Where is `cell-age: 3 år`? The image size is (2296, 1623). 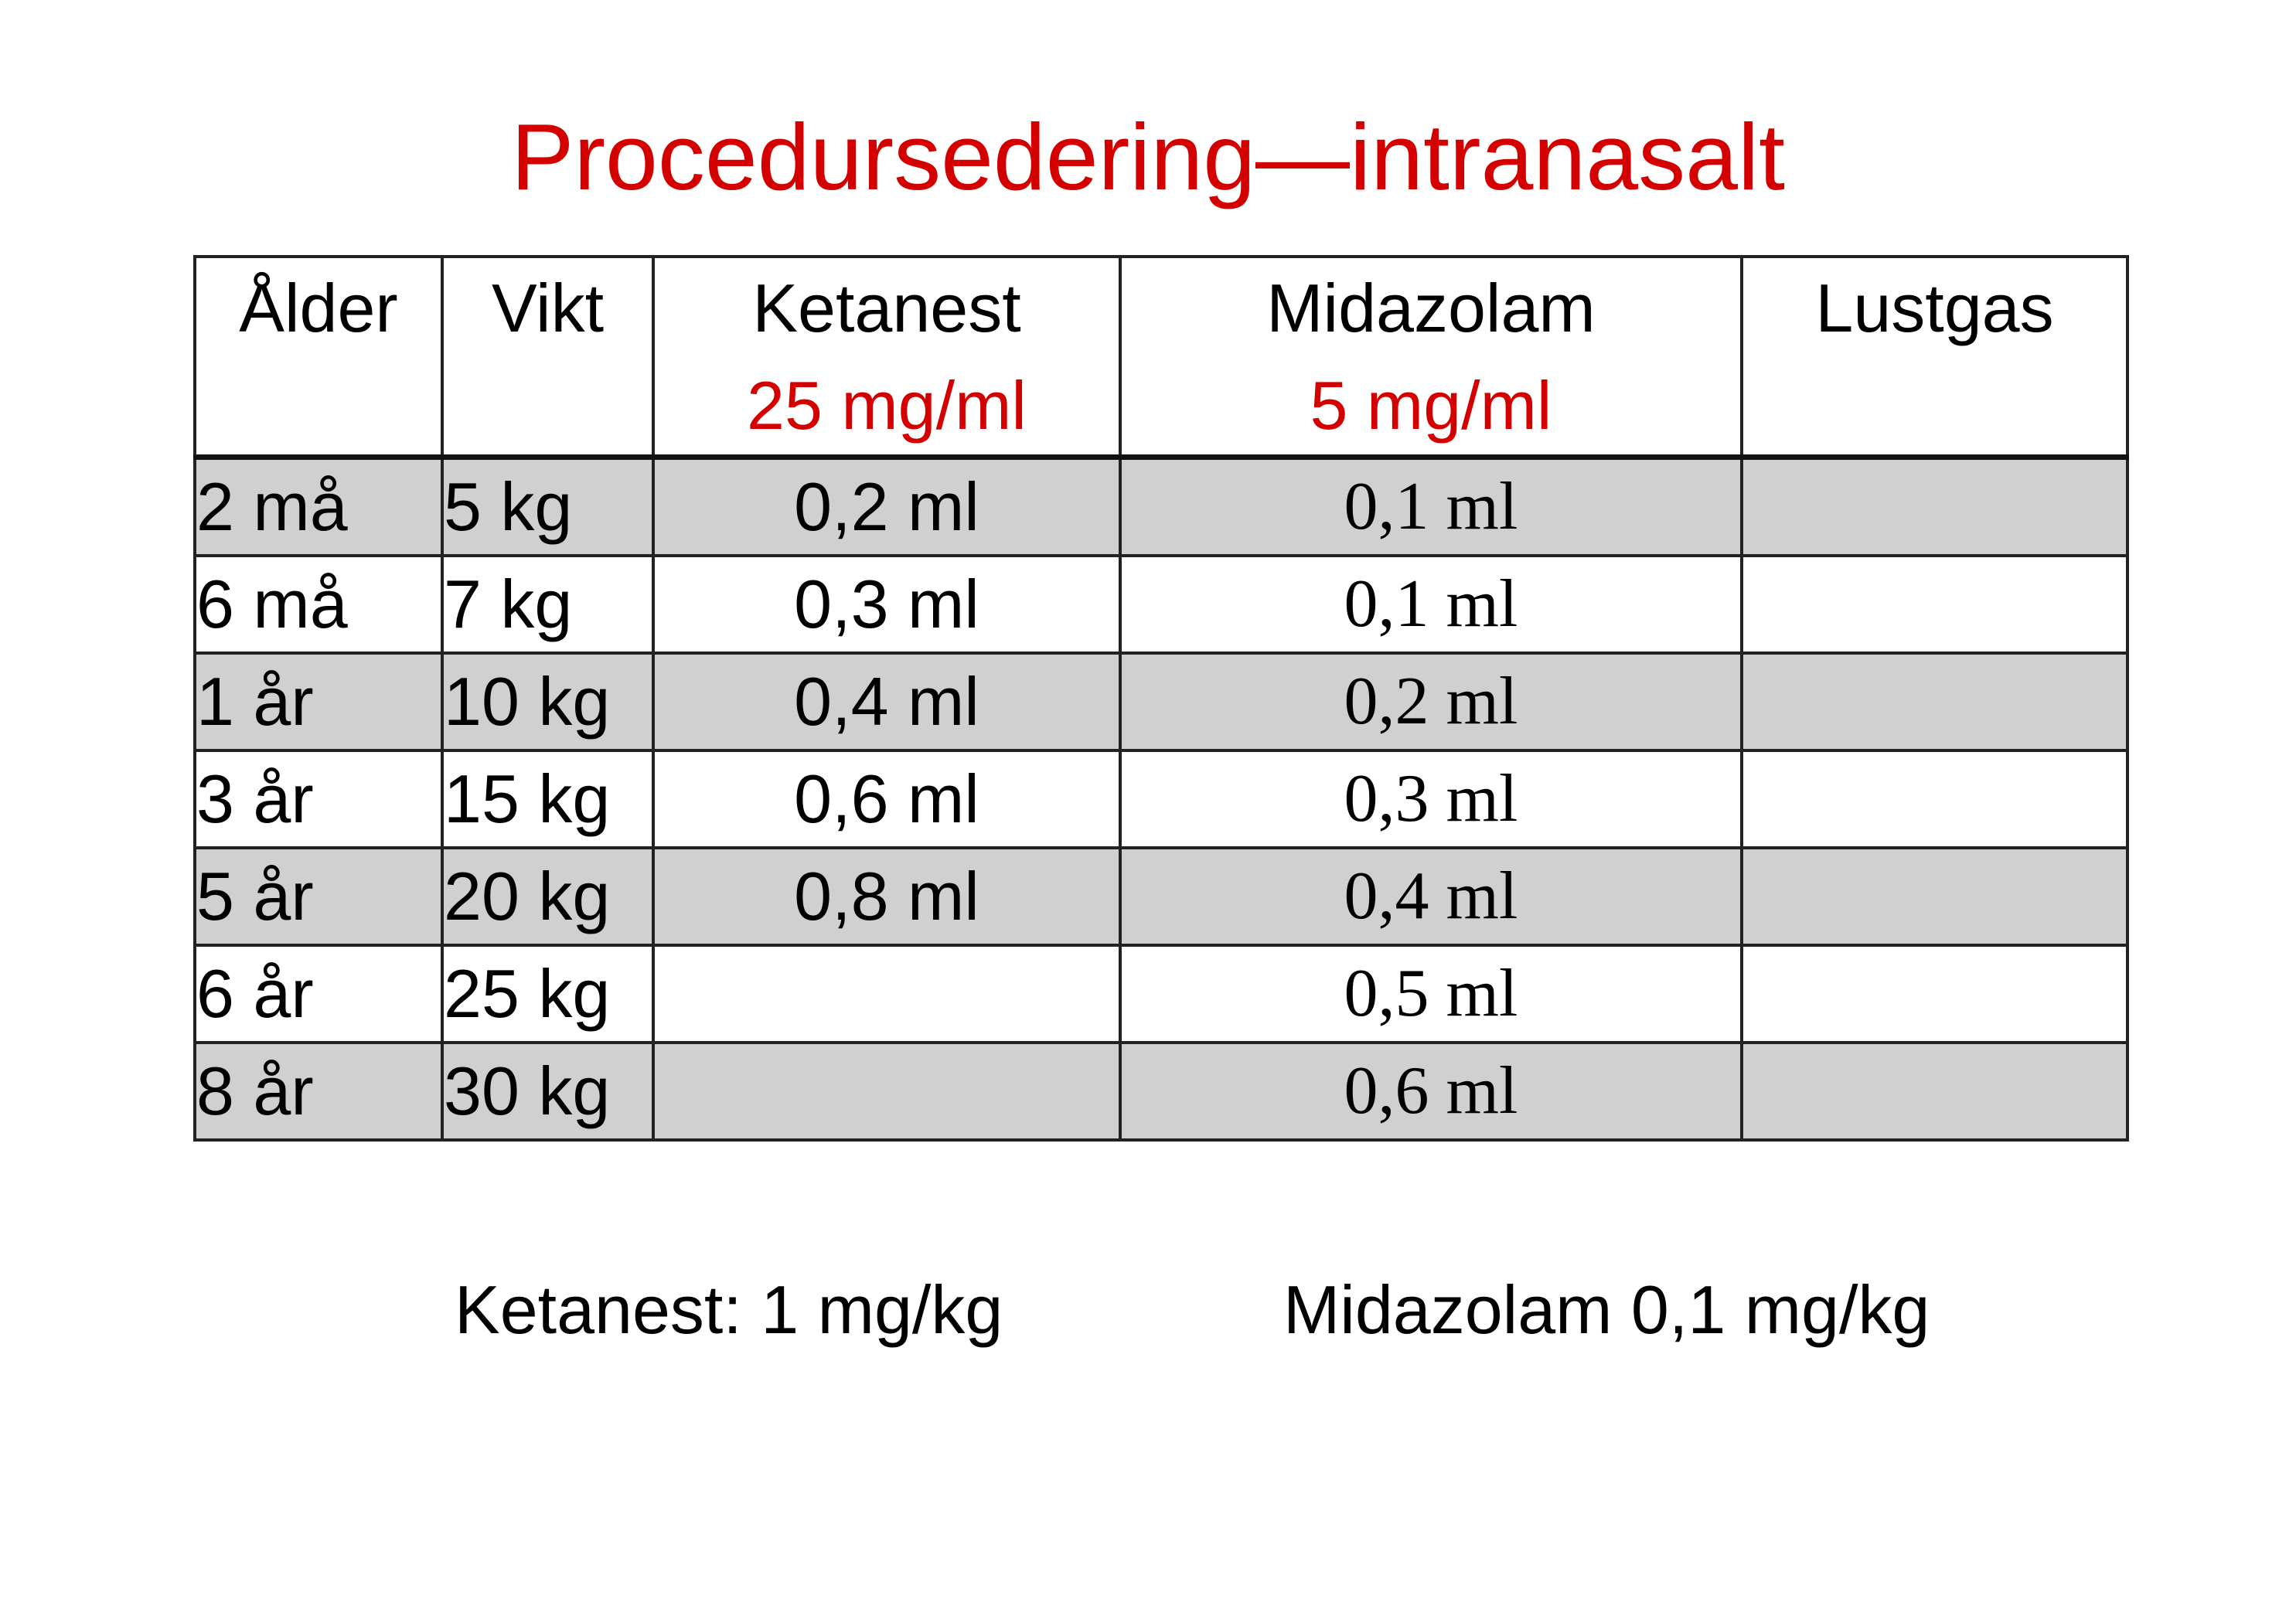
cell-age: 3 år is located at coordinates (318, 799).